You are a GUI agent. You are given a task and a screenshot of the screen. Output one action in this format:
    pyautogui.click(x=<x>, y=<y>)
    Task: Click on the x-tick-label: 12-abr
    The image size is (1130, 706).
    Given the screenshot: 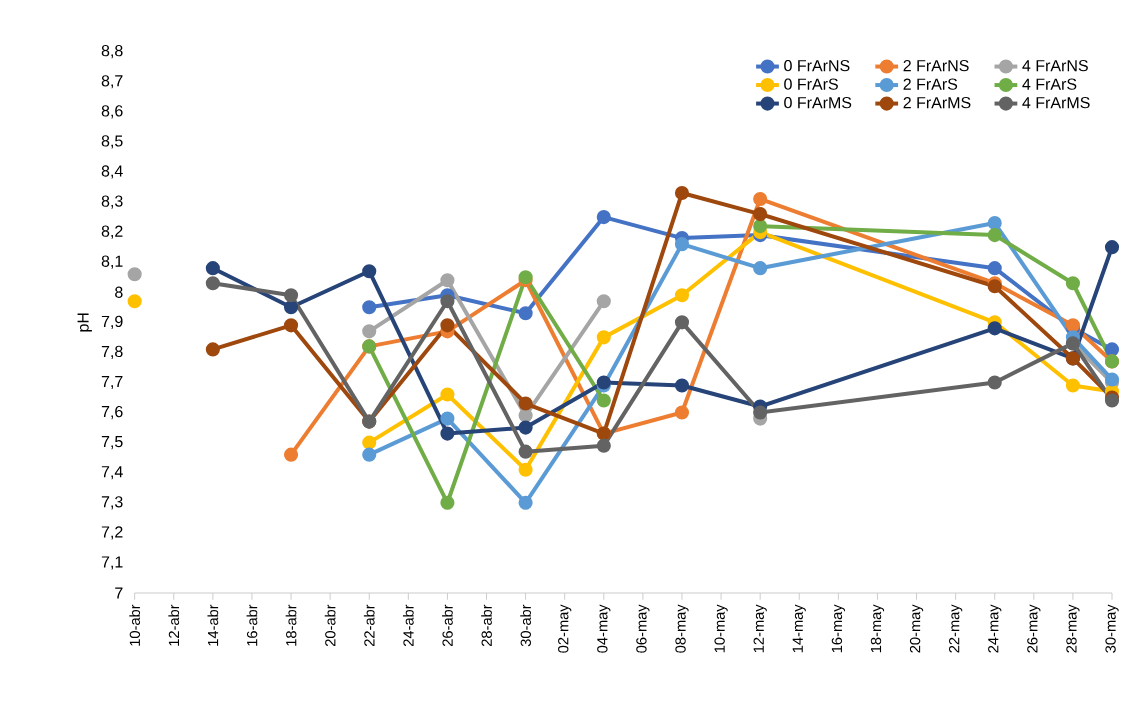 What is the action you would take?
    pyautogui.click(x=174, y=625)
    